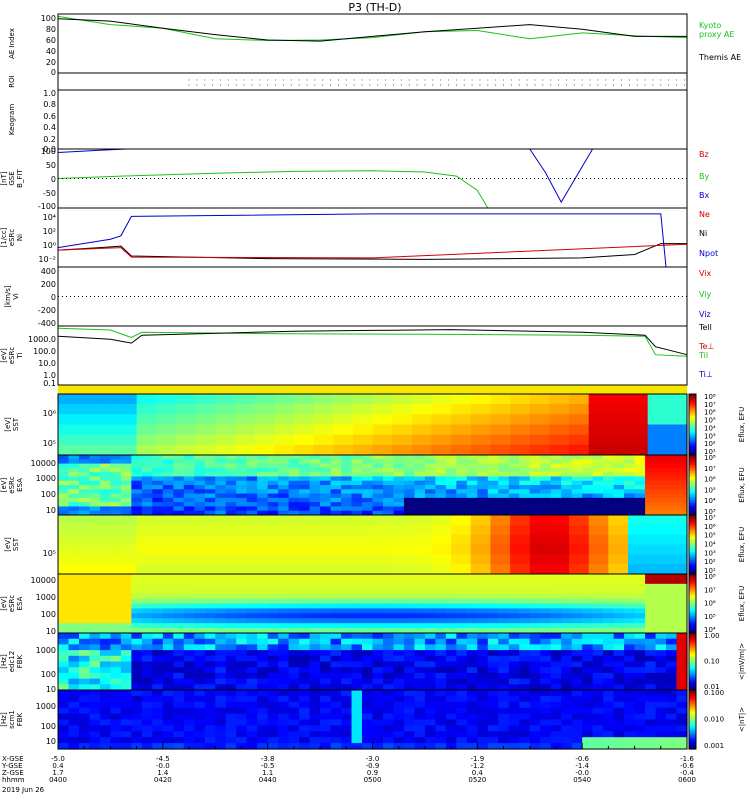 The width and height of the screenshot is (750, 800). What do you see at coordinates (703, 355) in the screenshot?
I see `legend-ti: Til` at bounding box center [703, 355].